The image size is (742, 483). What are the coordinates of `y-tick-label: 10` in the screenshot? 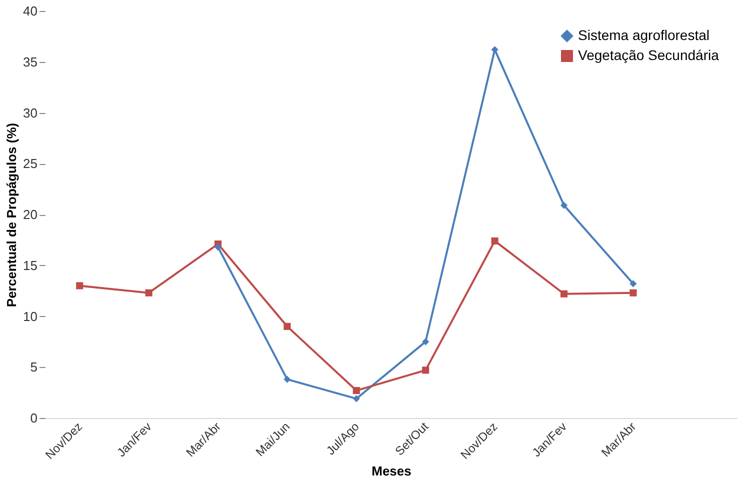 It's located at (30, 316).